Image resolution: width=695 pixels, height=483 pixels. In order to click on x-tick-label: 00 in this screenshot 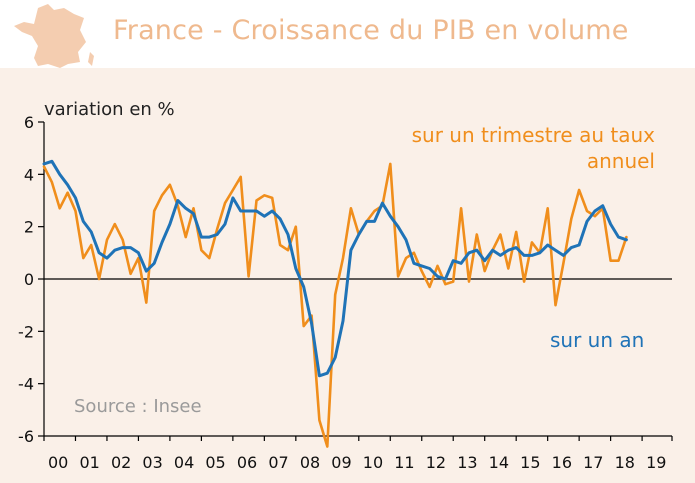, I will do `click(58, 462)`.